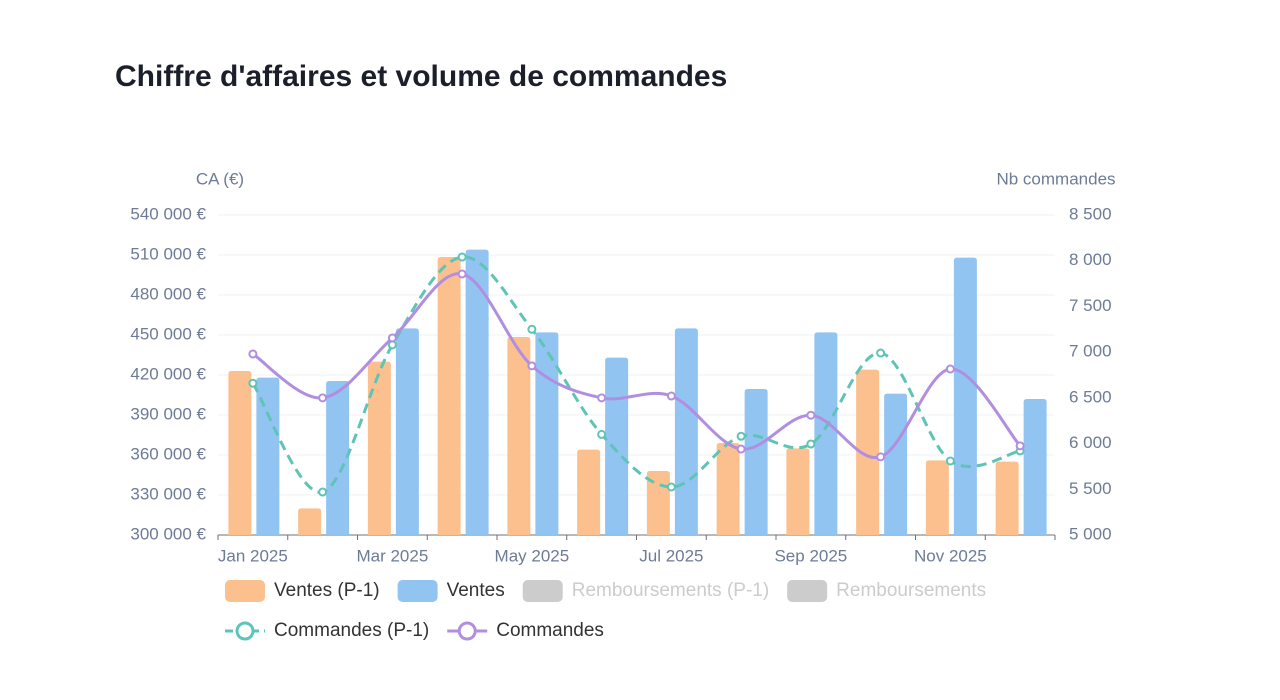 This screenshot has width=1280, height=700. I want to click on y2-tick-label: 5 000, so click(1090, 533).